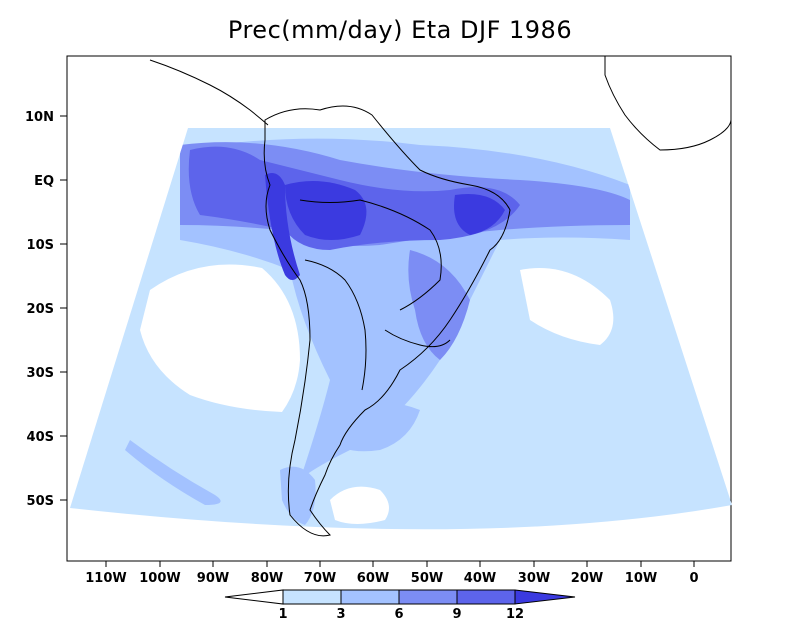 This screenshot has width=800, height=618. What do you see at coordinates (40, 245) in the screenshot?
I see `lat-tick-label: 10S` at bounding box center [40, 245].